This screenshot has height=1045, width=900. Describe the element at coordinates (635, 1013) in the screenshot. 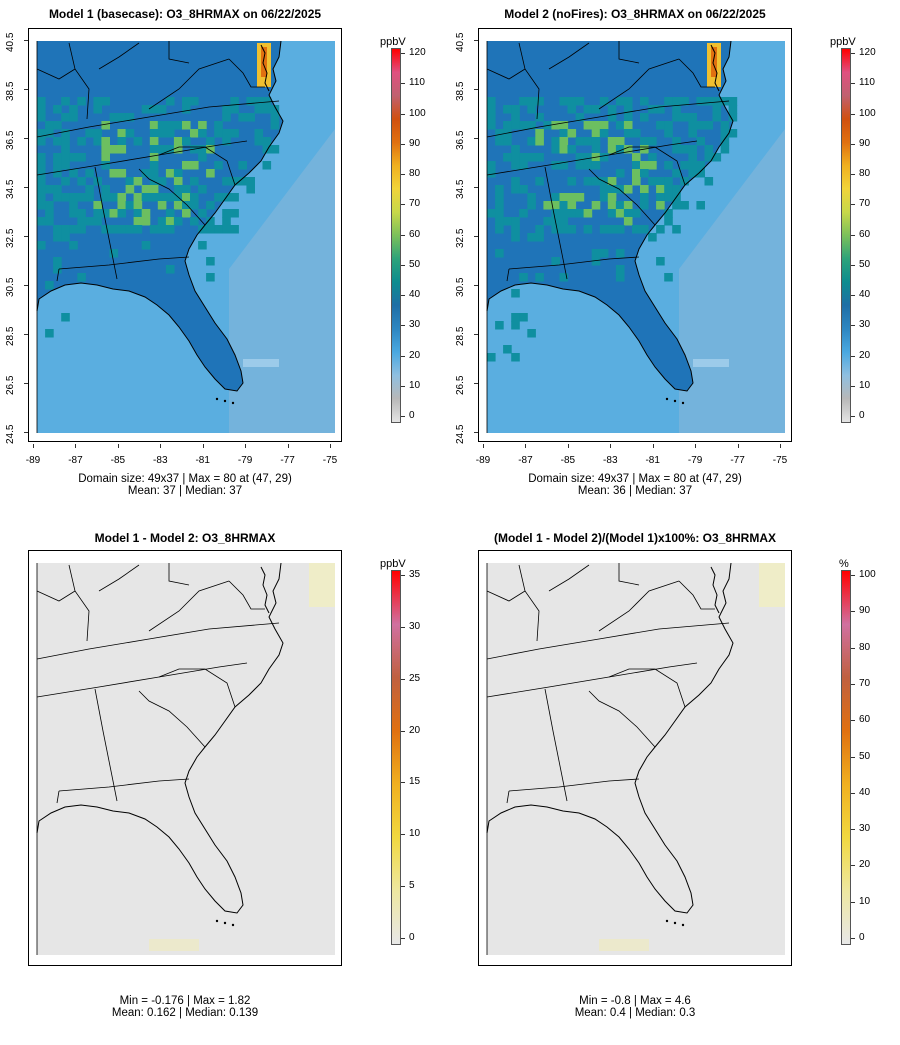

I see `stats-line-2: Mean: 0.4 | Median: 0.3` at that location.